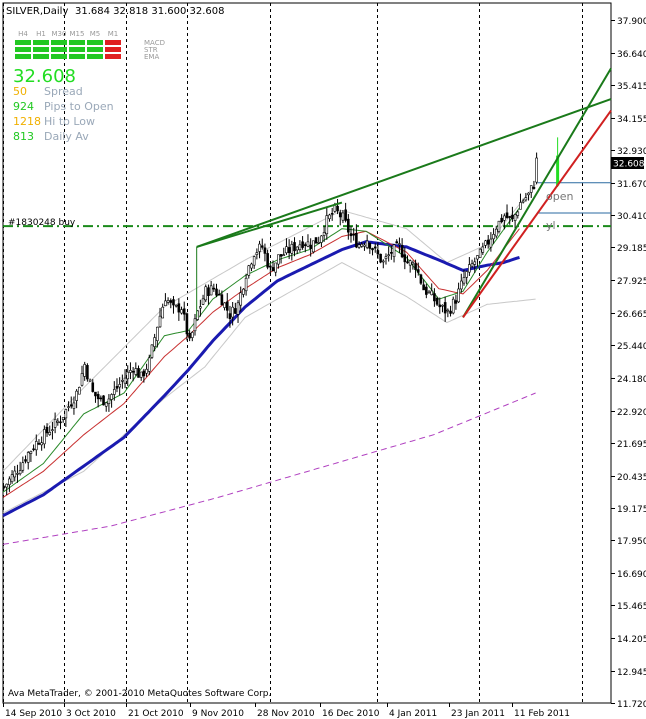  Describe the element at coordinates (631, 478) in the screenshot. I see `y-tick-label: 20.435` at that location.